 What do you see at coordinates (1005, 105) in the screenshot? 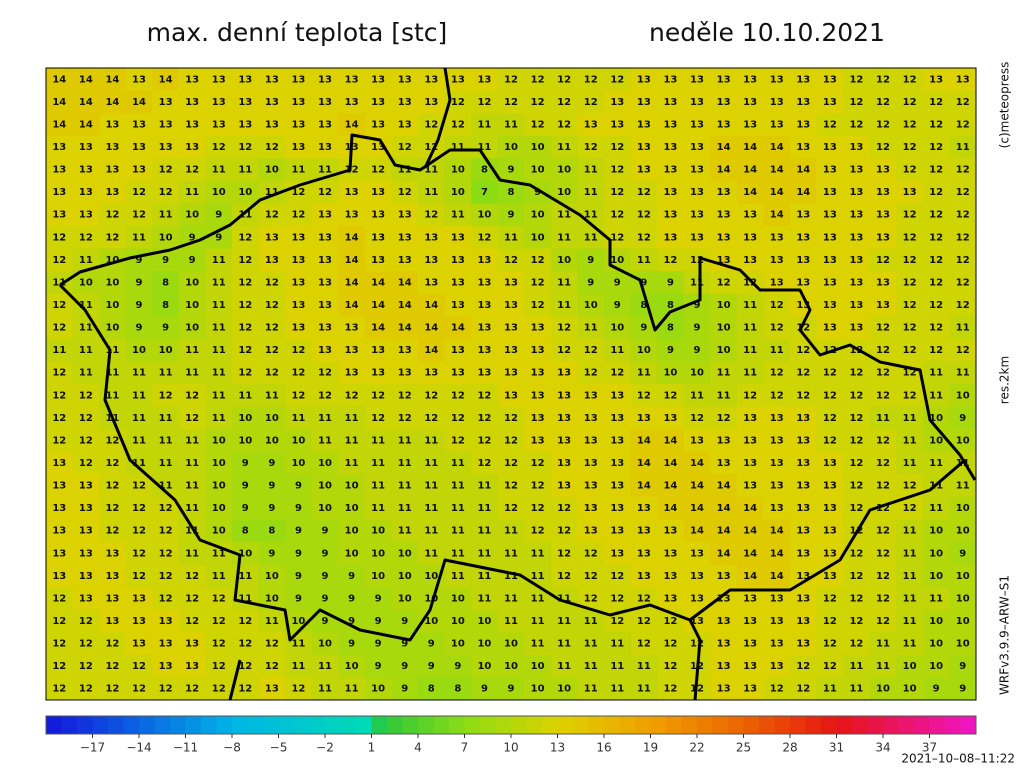
I see `copyright-label: (c)meteopress` at bounding box center [1005, 105].